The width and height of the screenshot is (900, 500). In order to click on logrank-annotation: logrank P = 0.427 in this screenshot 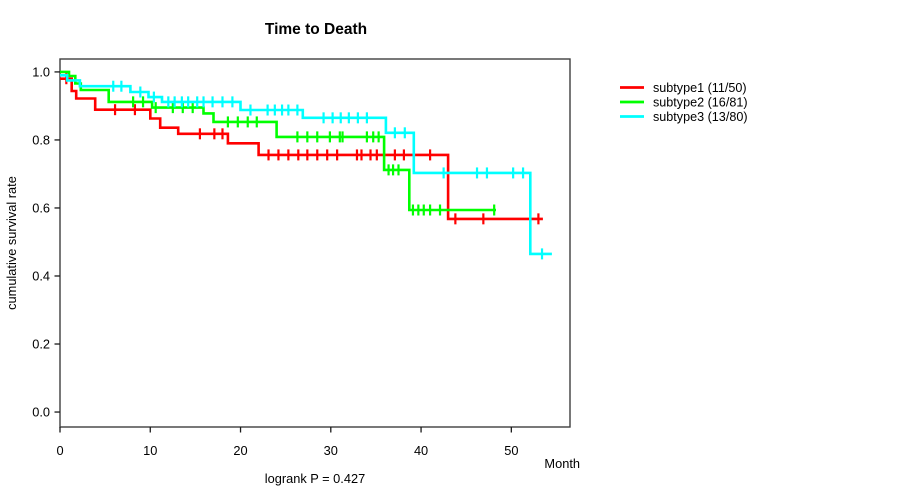, I will do `click(315, 478)`.